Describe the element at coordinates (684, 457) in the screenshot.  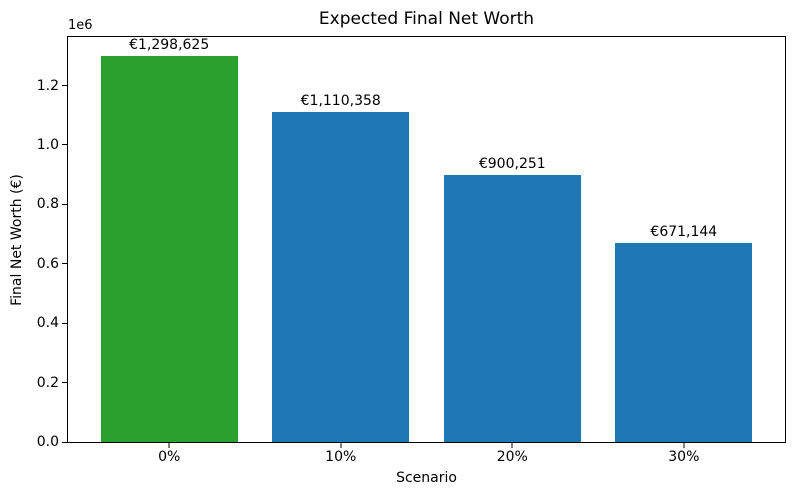
I see `x-tick-label: 30%` at that location.